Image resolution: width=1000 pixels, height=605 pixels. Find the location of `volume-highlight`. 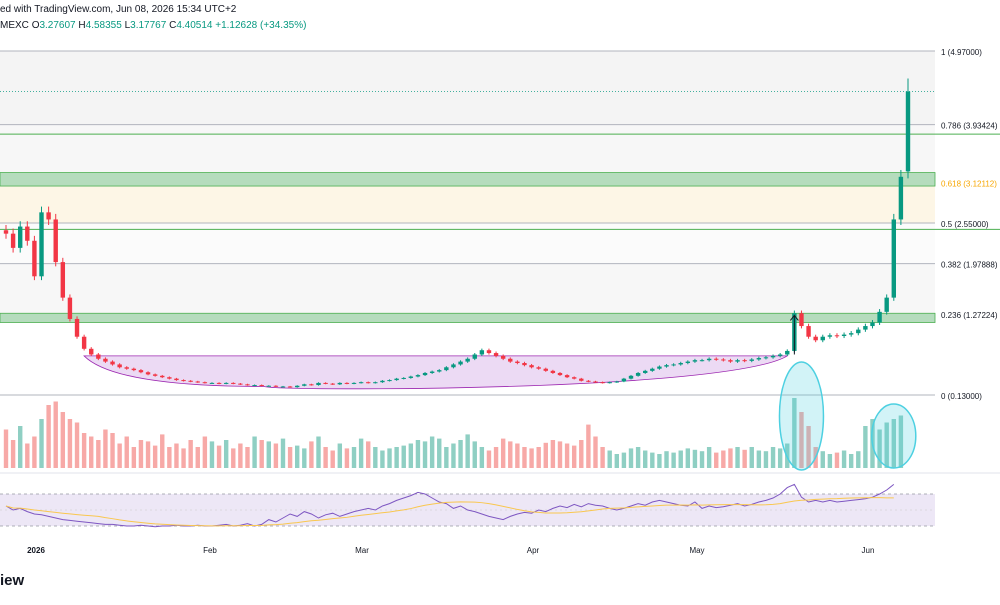

volume-highlight is located at coordinates (801, 416).